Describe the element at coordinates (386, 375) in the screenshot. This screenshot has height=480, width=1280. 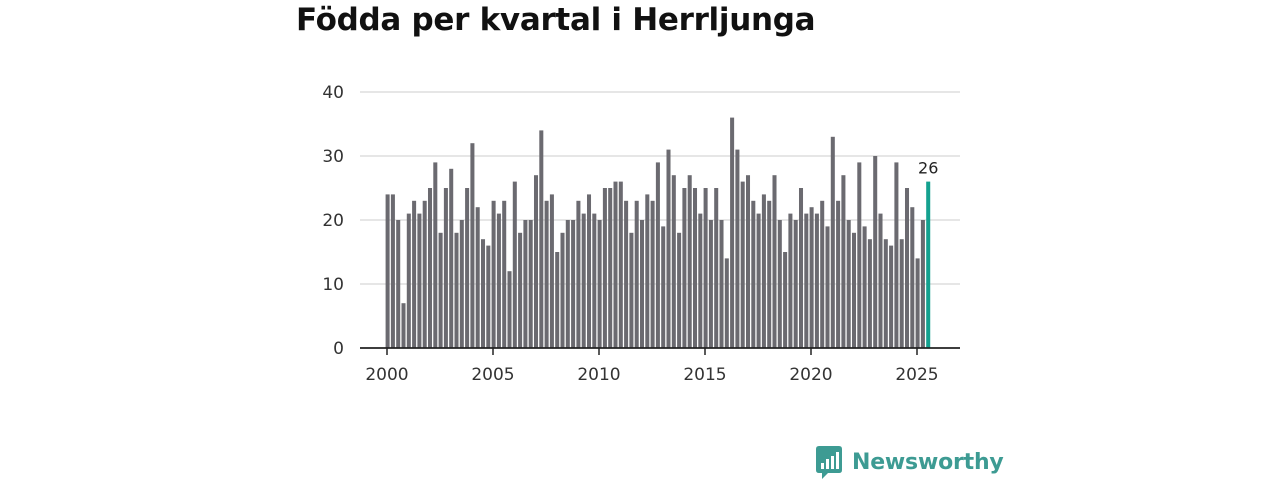
I see `x-tick-label: 2000` at that location.